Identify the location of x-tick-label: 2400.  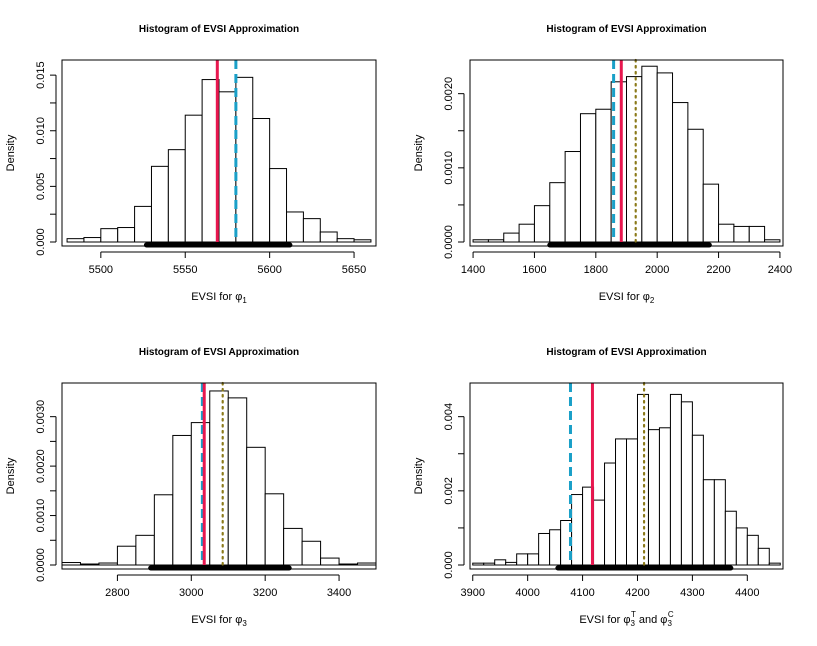
(780, 270).